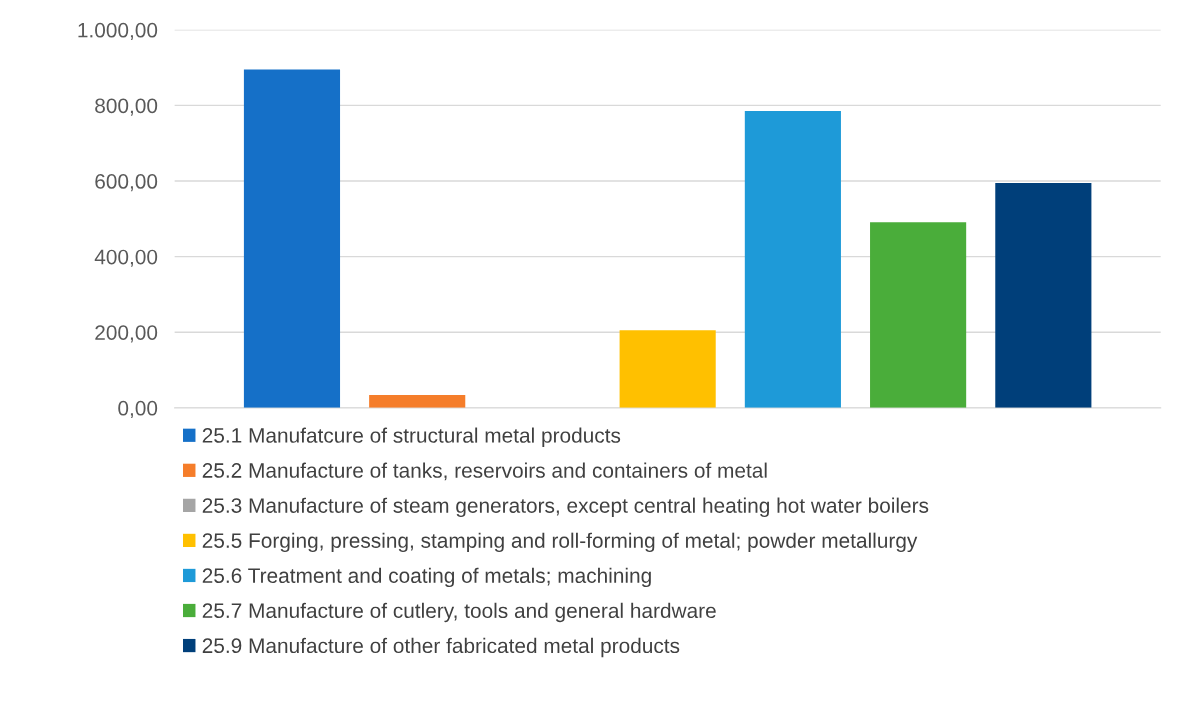  What do you see at coordinates (560, 542) in the screenshot?
I see `legend-label: 25.5 Forging, pressing, stamping and roll-forming of metal; powder metallurgy` at bounding box center [560, 542].